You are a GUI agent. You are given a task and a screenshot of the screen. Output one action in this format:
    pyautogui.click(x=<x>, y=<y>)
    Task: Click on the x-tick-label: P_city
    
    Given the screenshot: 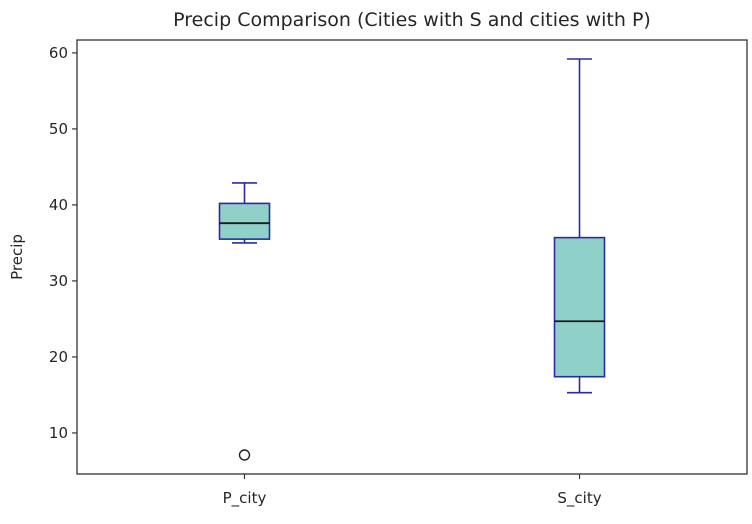 What is the action you would take?
    pyautogui.click(x=245, y=498)
    